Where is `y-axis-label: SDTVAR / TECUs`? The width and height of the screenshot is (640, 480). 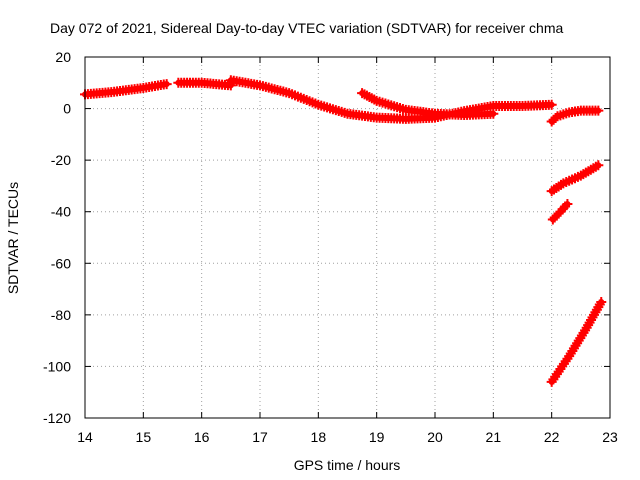
y-axis-label: SDTVAR / TECUs is located at coordinates (13, 238).